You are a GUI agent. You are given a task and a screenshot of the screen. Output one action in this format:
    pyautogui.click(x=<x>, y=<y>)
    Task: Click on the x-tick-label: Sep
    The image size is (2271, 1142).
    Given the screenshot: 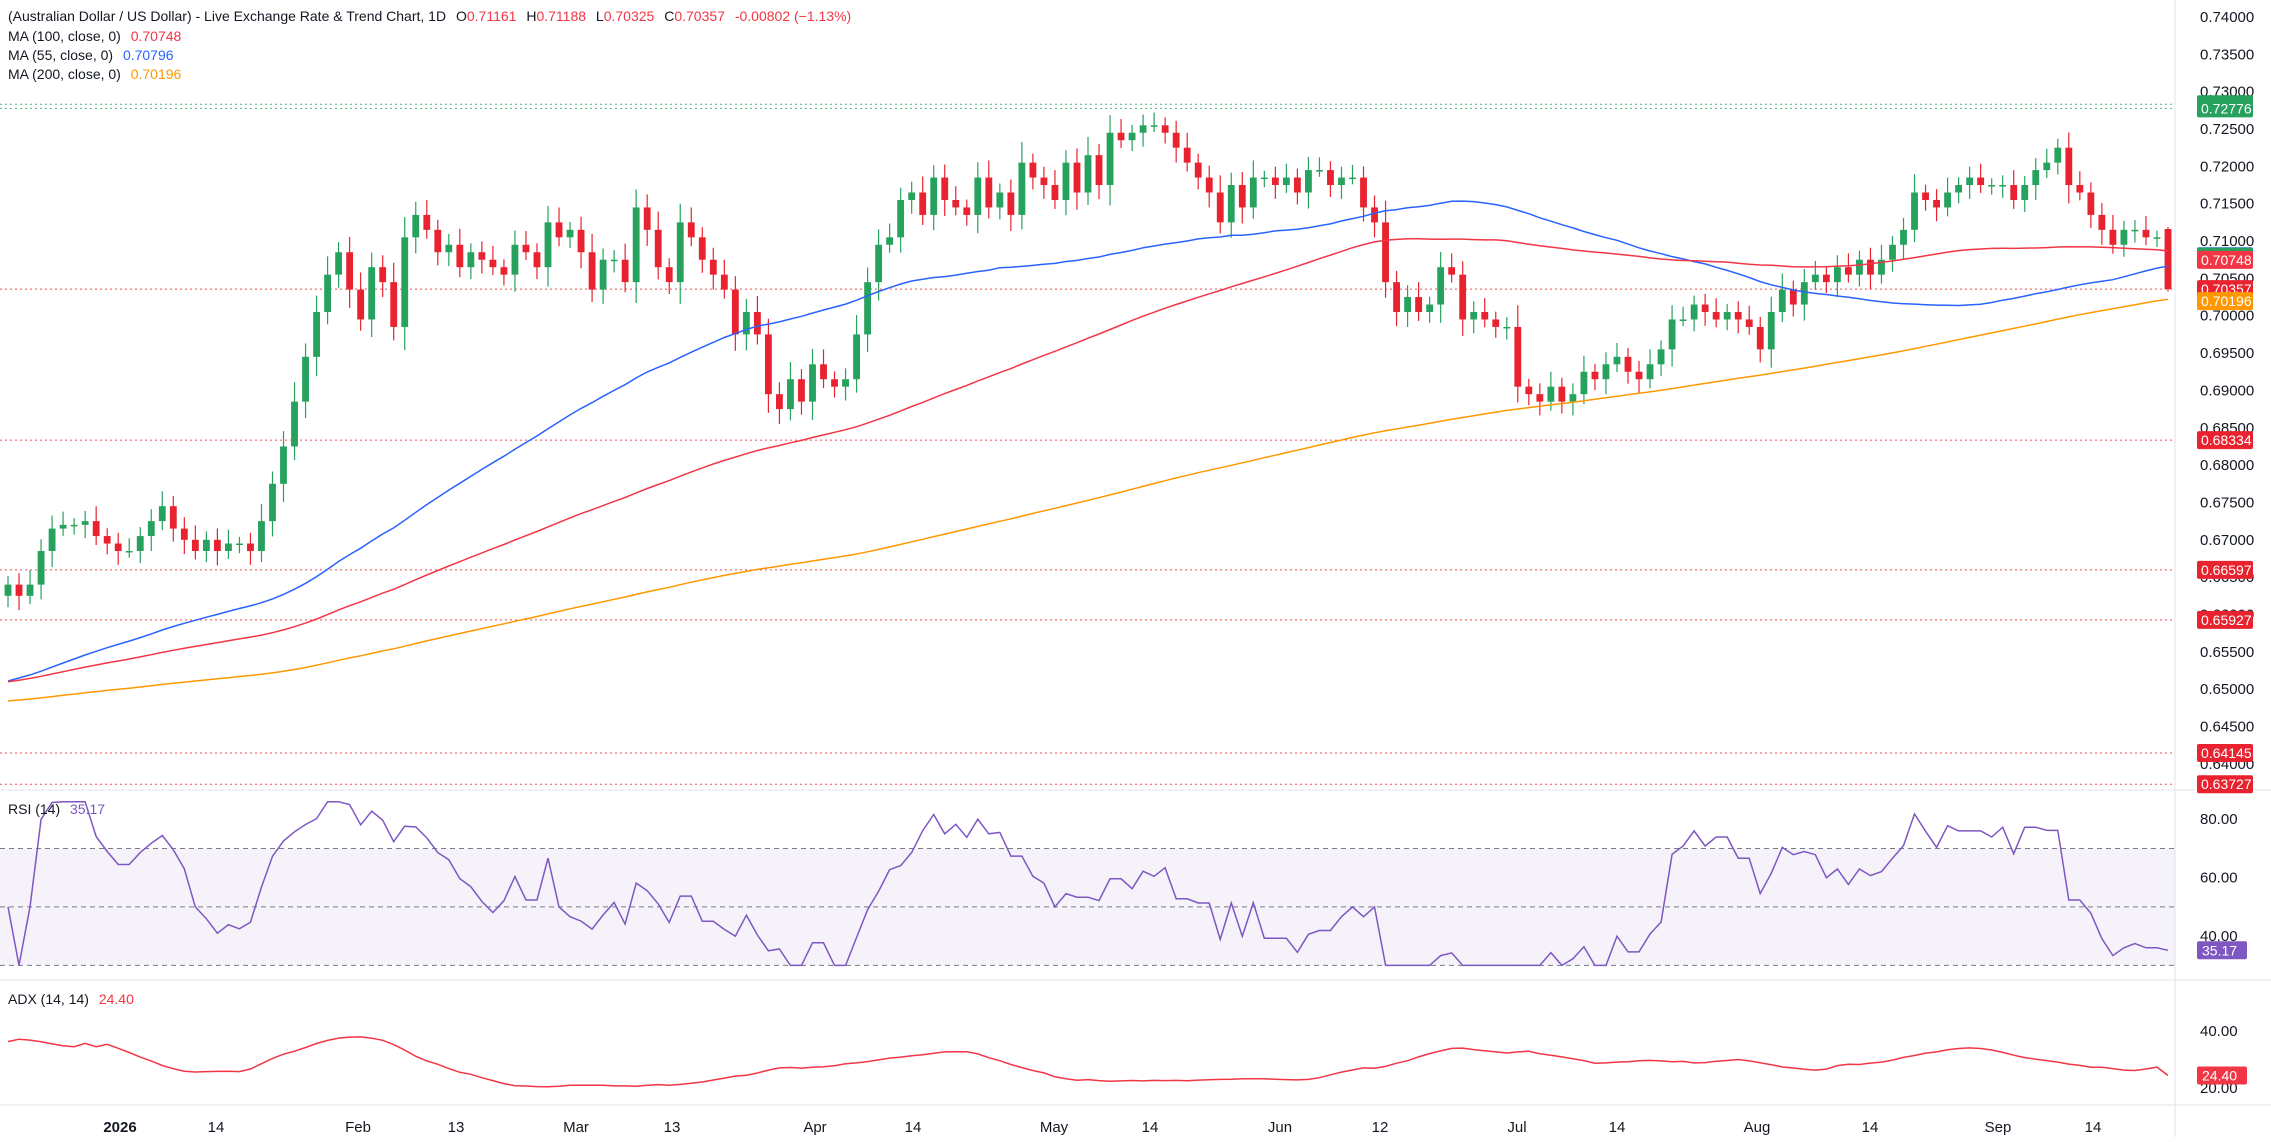 What is the action you would take?
    pyautogui.click(x=1998, y=1127)
    